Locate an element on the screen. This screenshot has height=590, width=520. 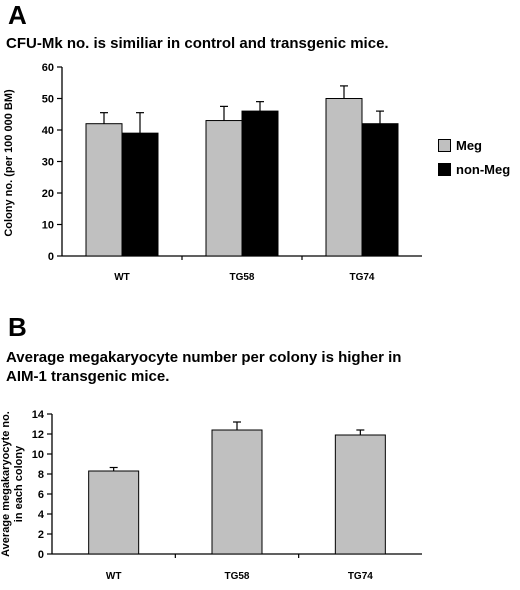
chart-a-y-tick-label: 60 is located at coordinates (48, 68).